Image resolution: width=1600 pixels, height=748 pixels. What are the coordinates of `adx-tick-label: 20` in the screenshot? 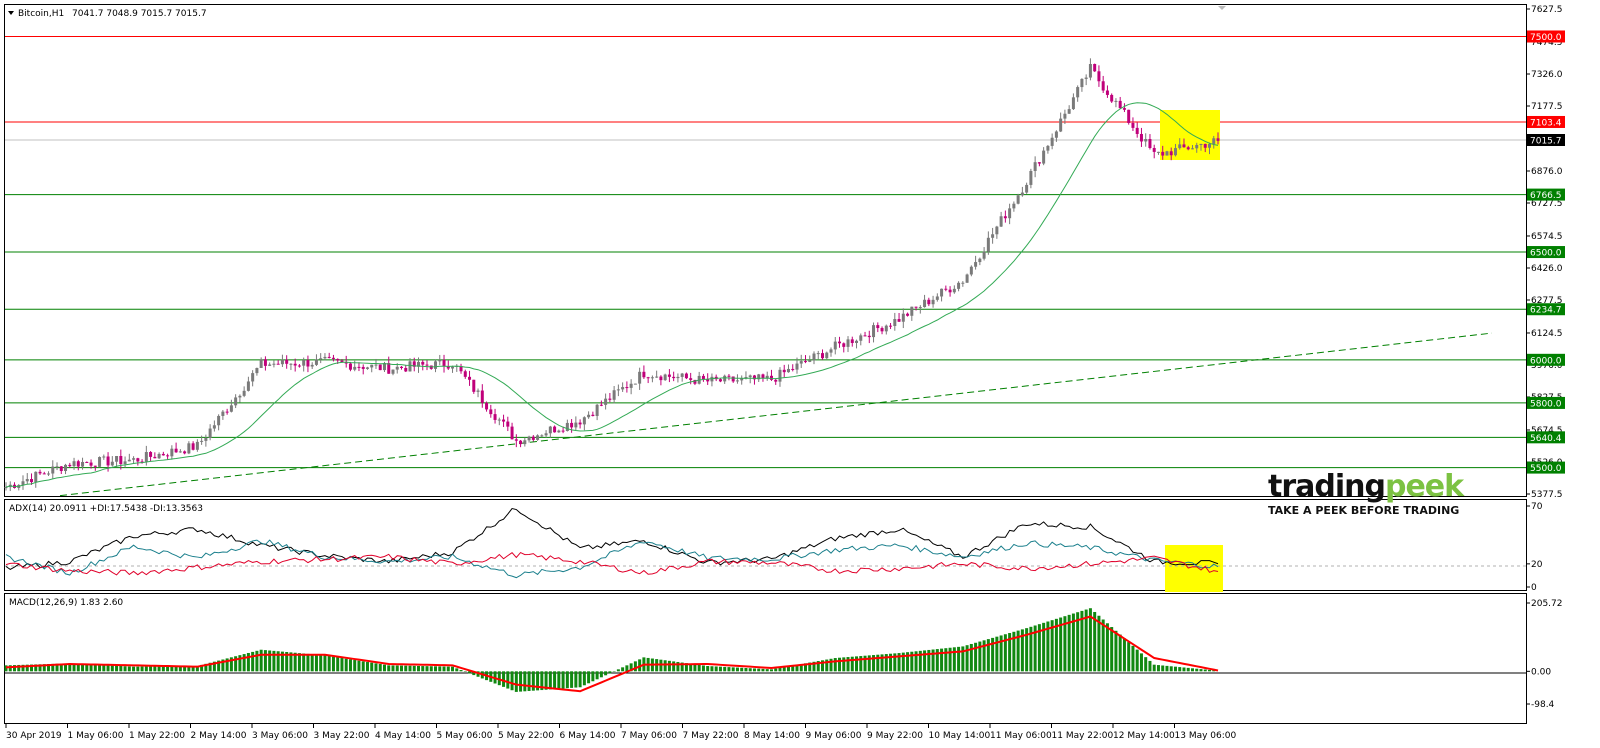 It's located at (1537, 565).